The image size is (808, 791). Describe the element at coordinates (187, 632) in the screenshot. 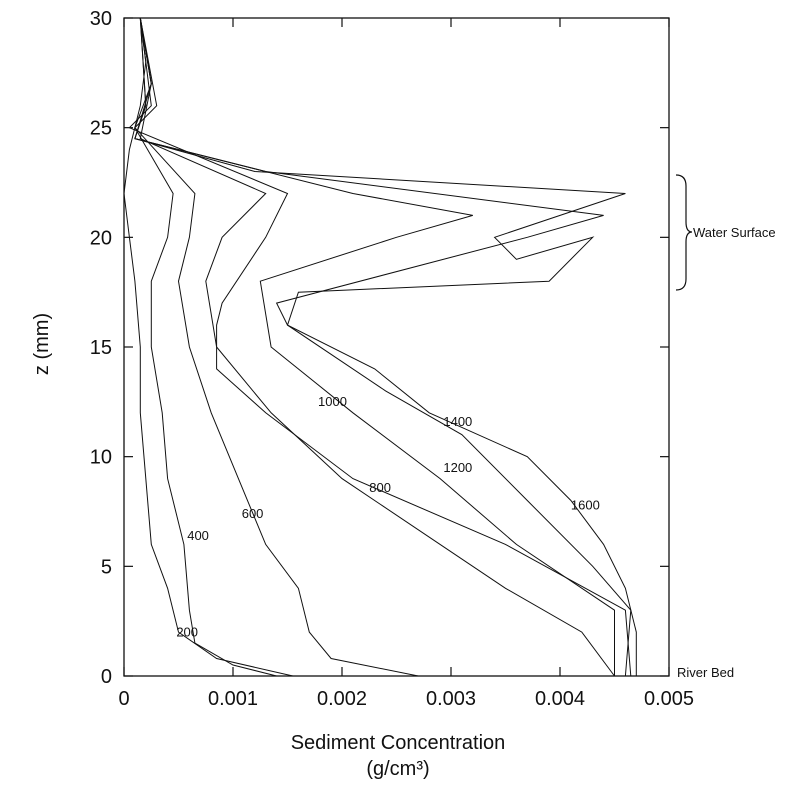

I see `series-label-200: 200` at that location.